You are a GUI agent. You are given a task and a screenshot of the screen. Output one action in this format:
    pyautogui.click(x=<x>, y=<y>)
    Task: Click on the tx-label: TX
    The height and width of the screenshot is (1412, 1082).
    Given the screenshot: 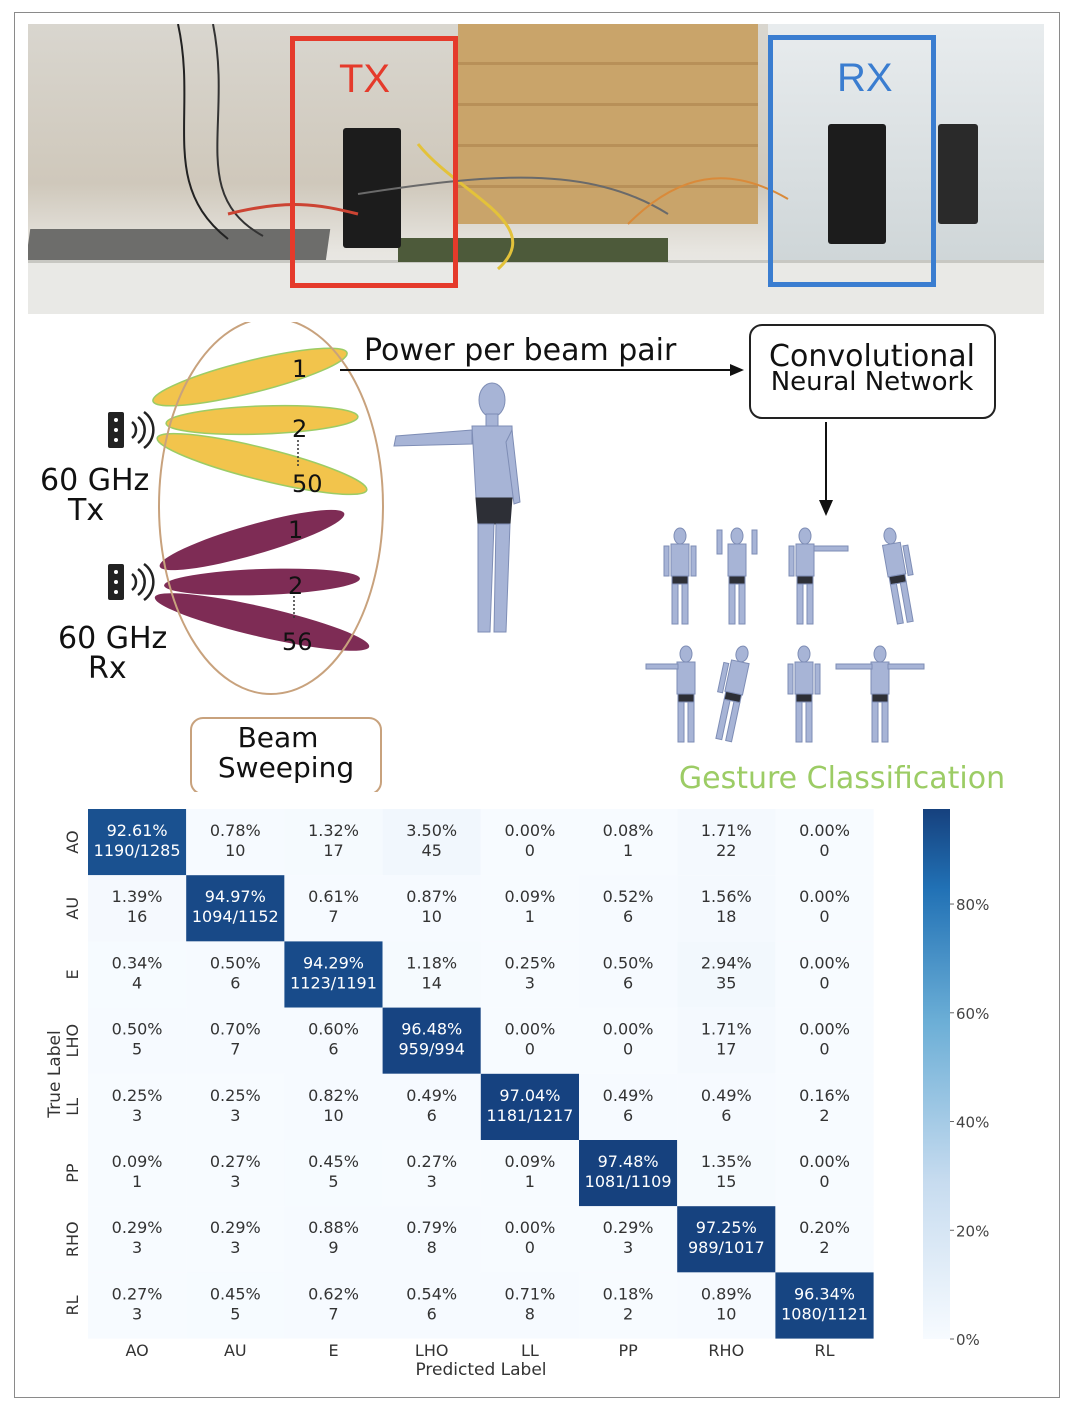 What is the action you would take?
    pyautogui.click(x=365, y=79)
    